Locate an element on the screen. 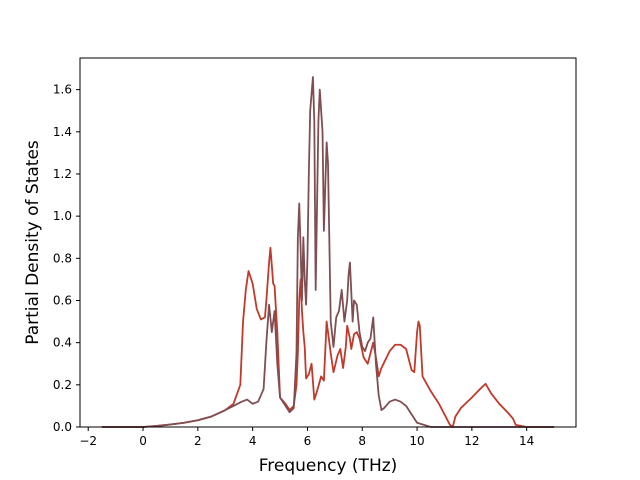  x-axis-ticks: −2 0 2 4 6 8 10 12 14 is located at coordinates (306, 437).